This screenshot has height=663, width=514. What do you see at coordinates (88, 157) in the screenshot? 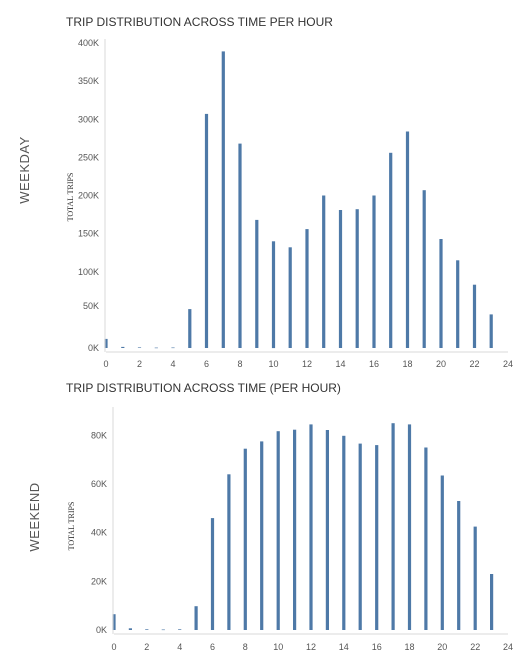
I see `weekday-y-tick-label: 250K` at bounding box center [88, 157].